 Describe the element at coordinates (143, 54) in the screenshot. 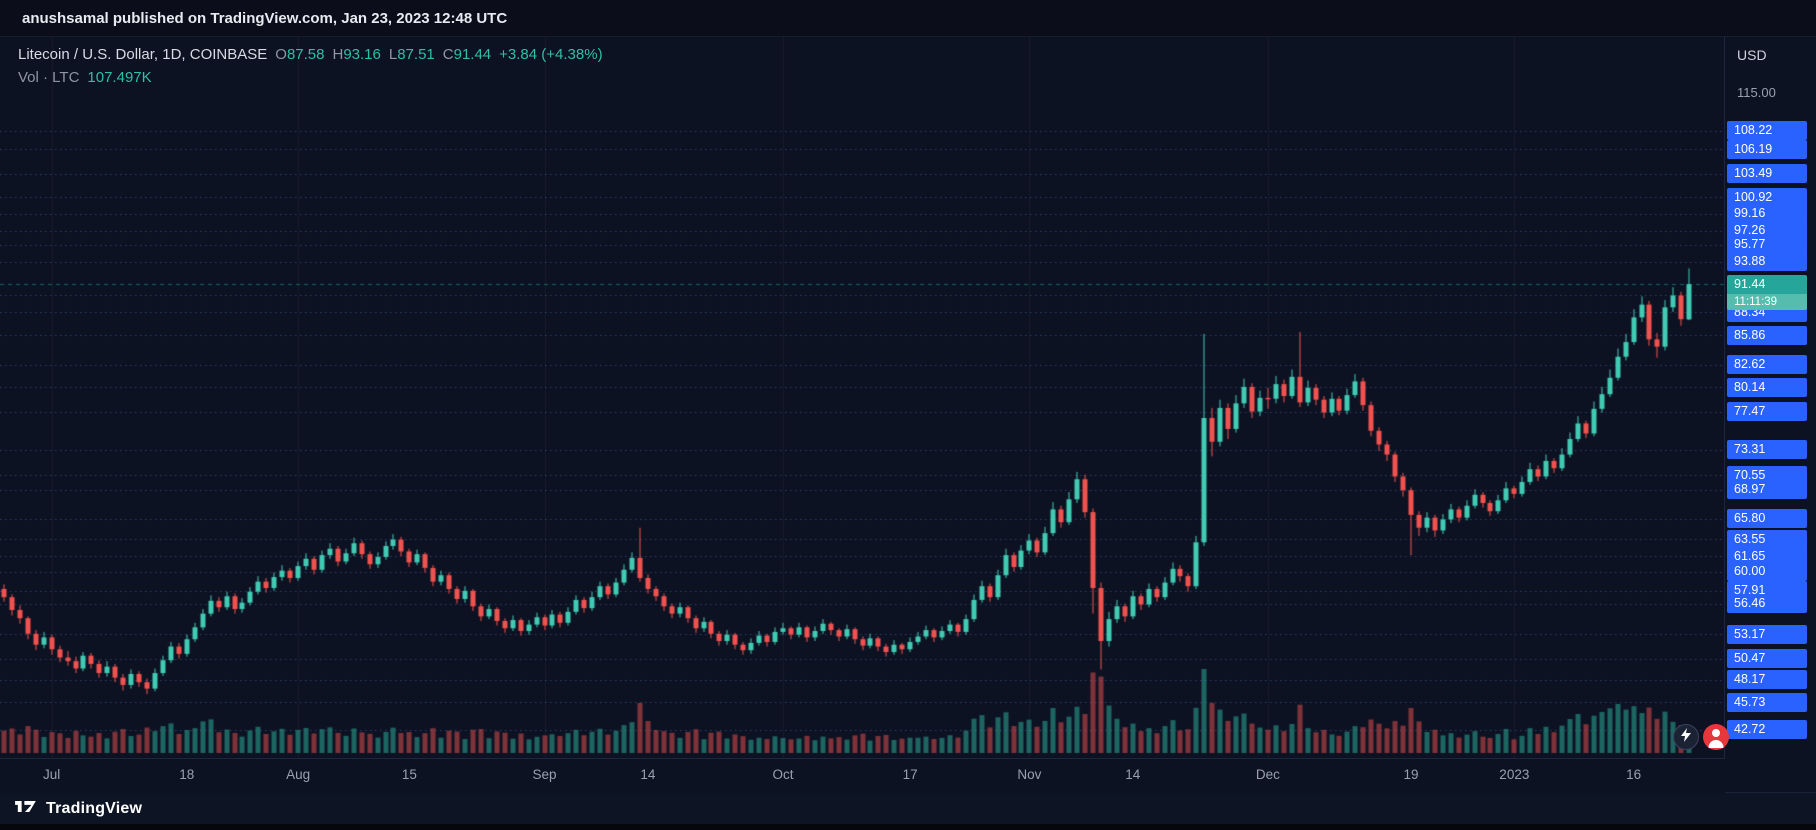

I see `symbol-title: Litecoin / U.S. Dollar, 1D, COINBASE` at that location.